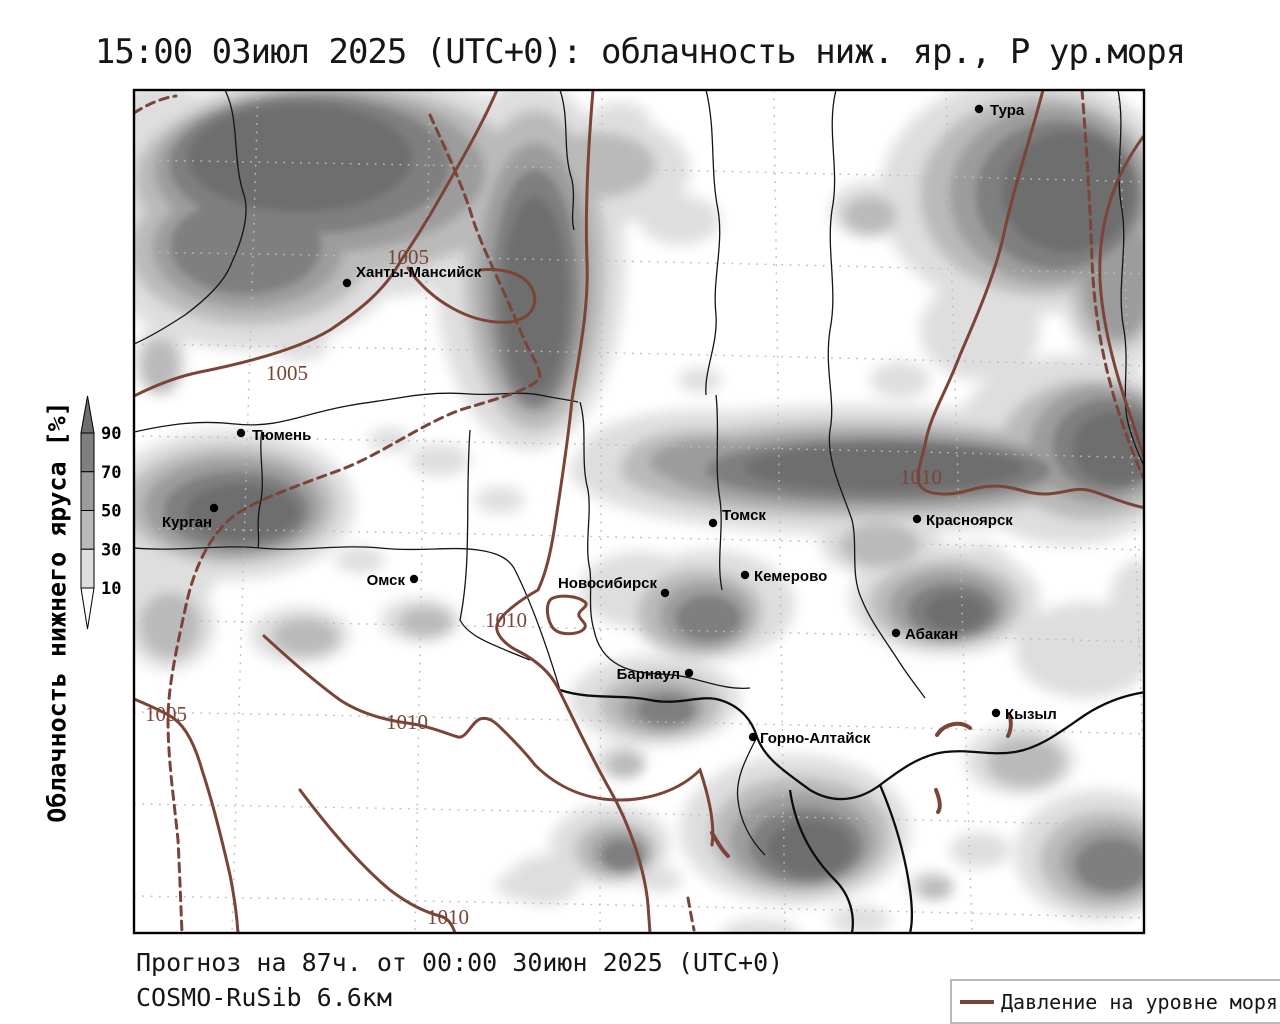 The width and height of the screenshot is (1280, 1024). What do you see at coordinates (87, 608) in the screenshot?
I see `colorbar-arrow-bottom` at bounding box center [87, 608].